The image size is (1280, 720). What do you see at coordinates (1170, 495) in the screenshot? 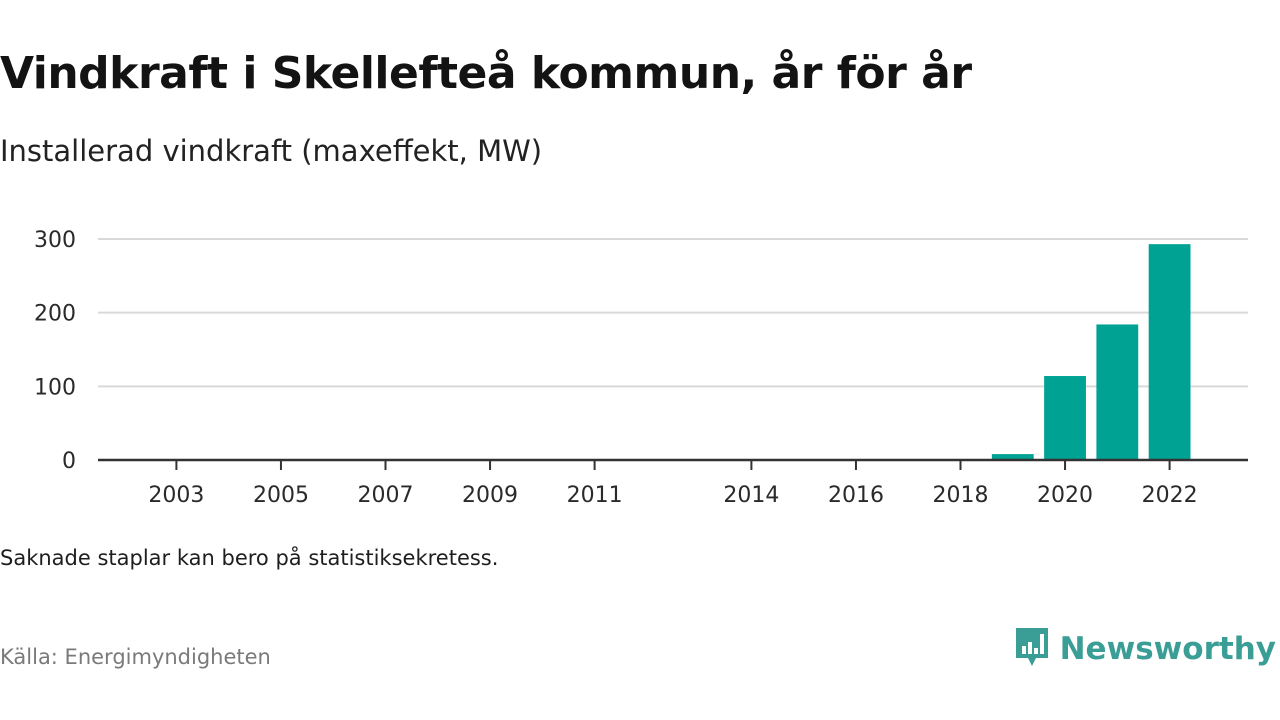
I see `x-tick-label: 2022` at bounding box center [1170, 495].